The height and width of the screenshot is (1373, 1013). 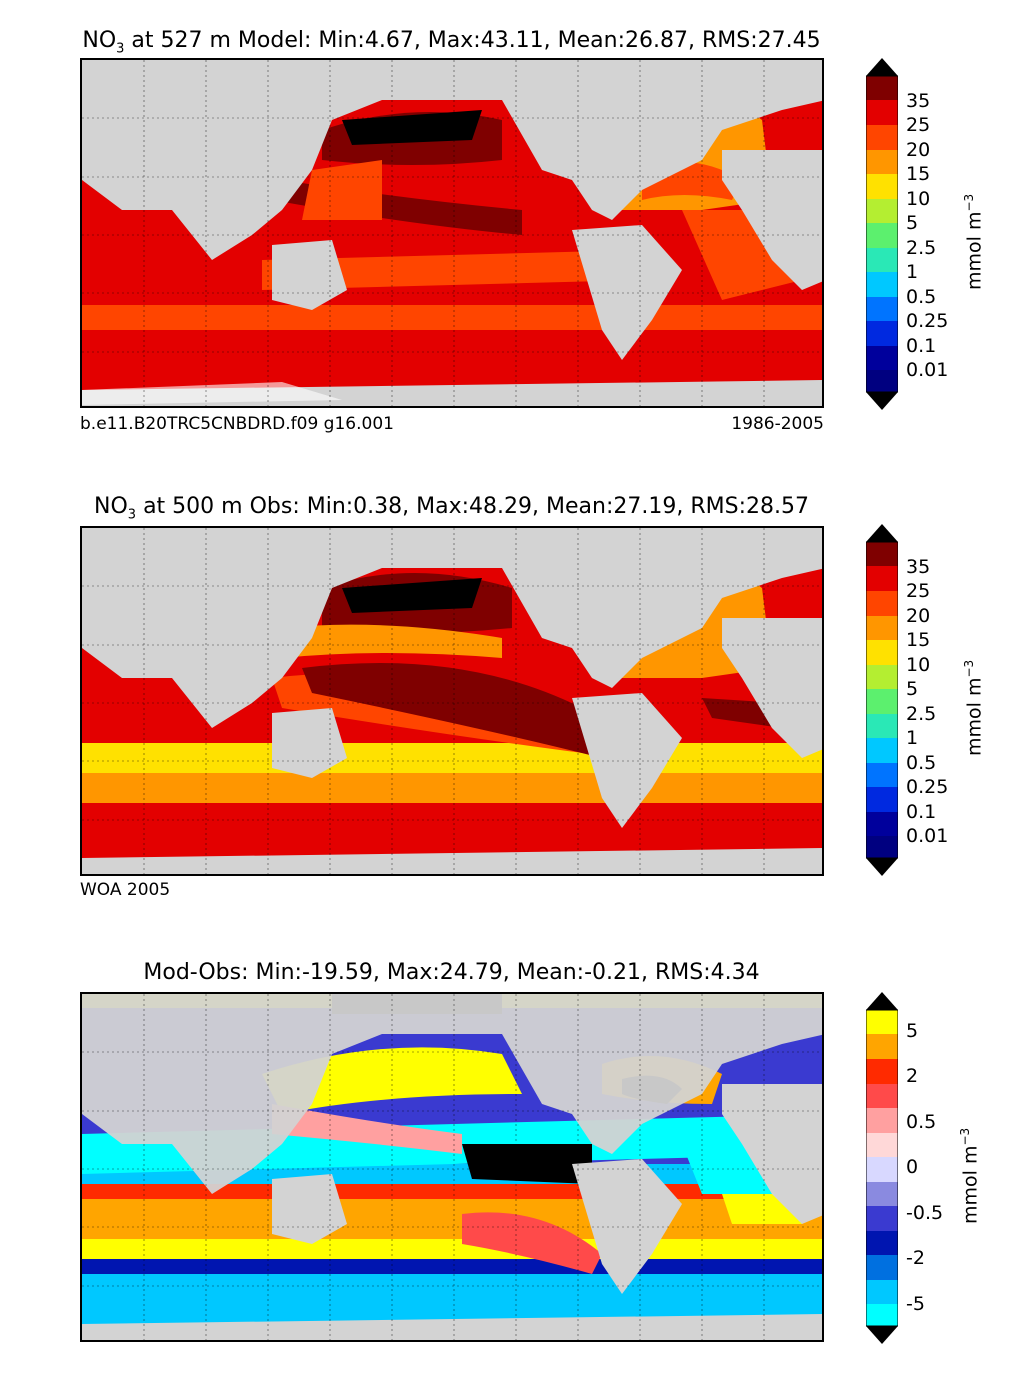 What do you see at coordinates (912, 223) in the screenshot?
I see `cb1-tick: 5` at bounding box center [912, 223].